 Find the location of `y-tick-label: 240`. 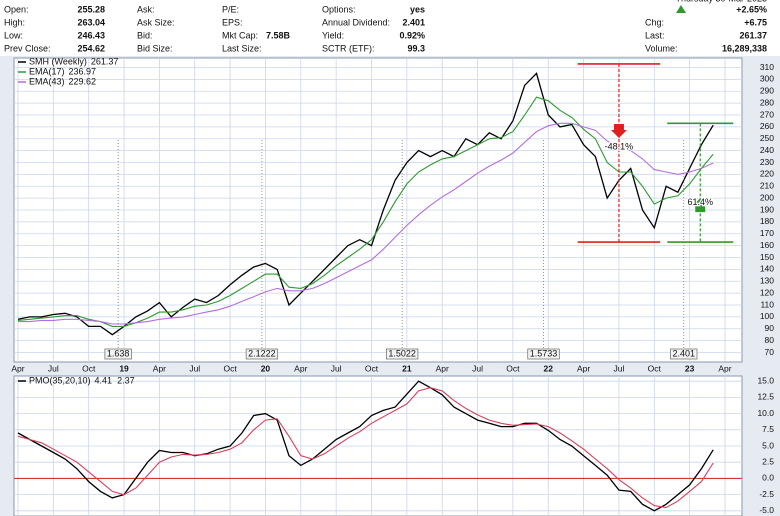

y-tick-label: 240 is located at coordinates (767, 150).